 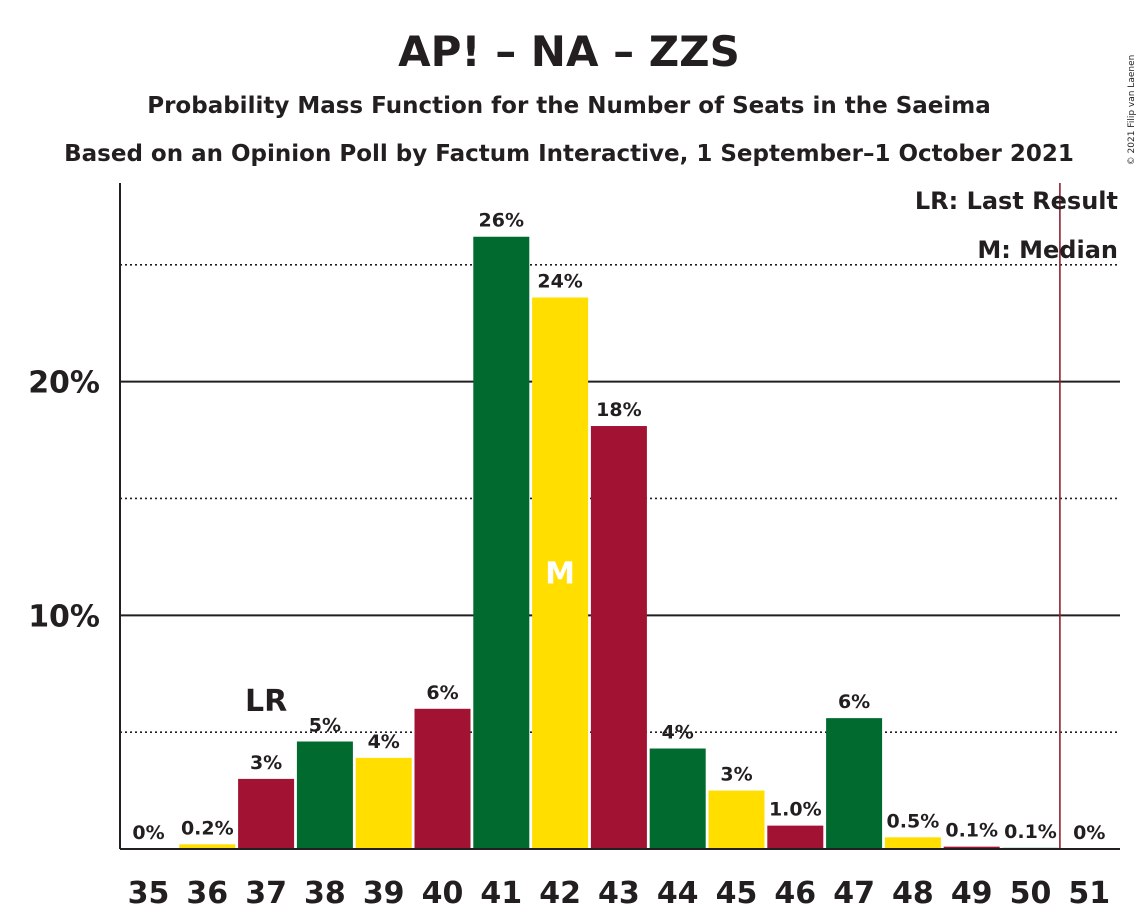 What do you see at coordinates (266, 763) in the screenshot?
I see `data-label-seat-37: 3%` at bounding box center [266, 763].